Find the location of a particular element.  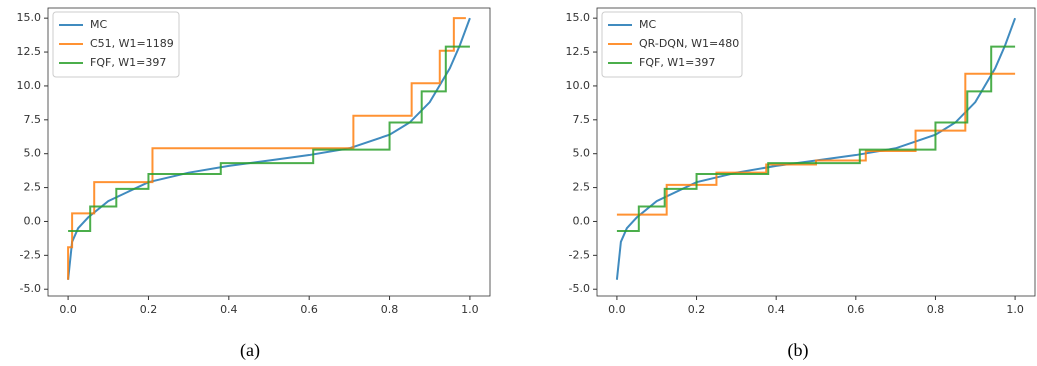

legend-label: C51, W1=1189 is located at coordinates (132, 43).